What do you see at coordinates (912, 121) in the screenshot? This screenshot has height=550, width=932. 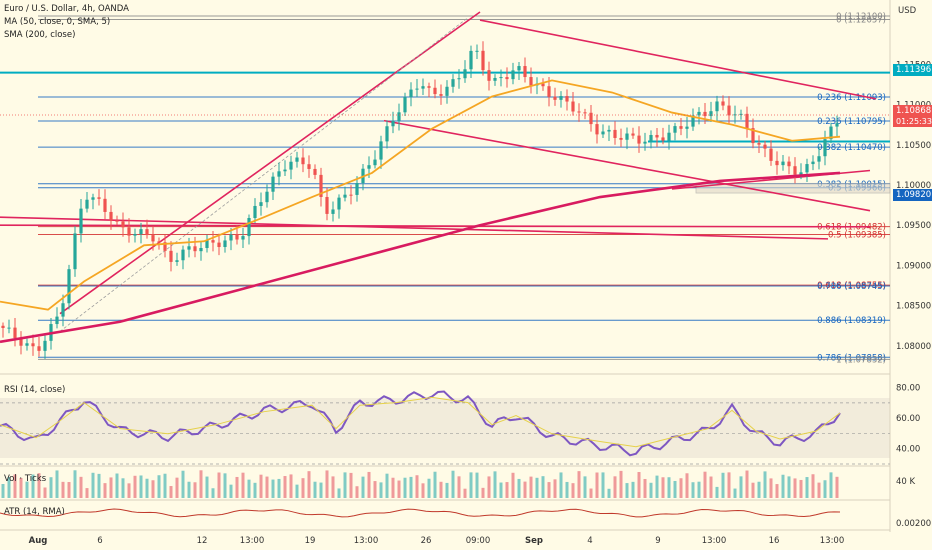 I see `countdown-badge: 01:25:33` at bounding box center [912, 121].